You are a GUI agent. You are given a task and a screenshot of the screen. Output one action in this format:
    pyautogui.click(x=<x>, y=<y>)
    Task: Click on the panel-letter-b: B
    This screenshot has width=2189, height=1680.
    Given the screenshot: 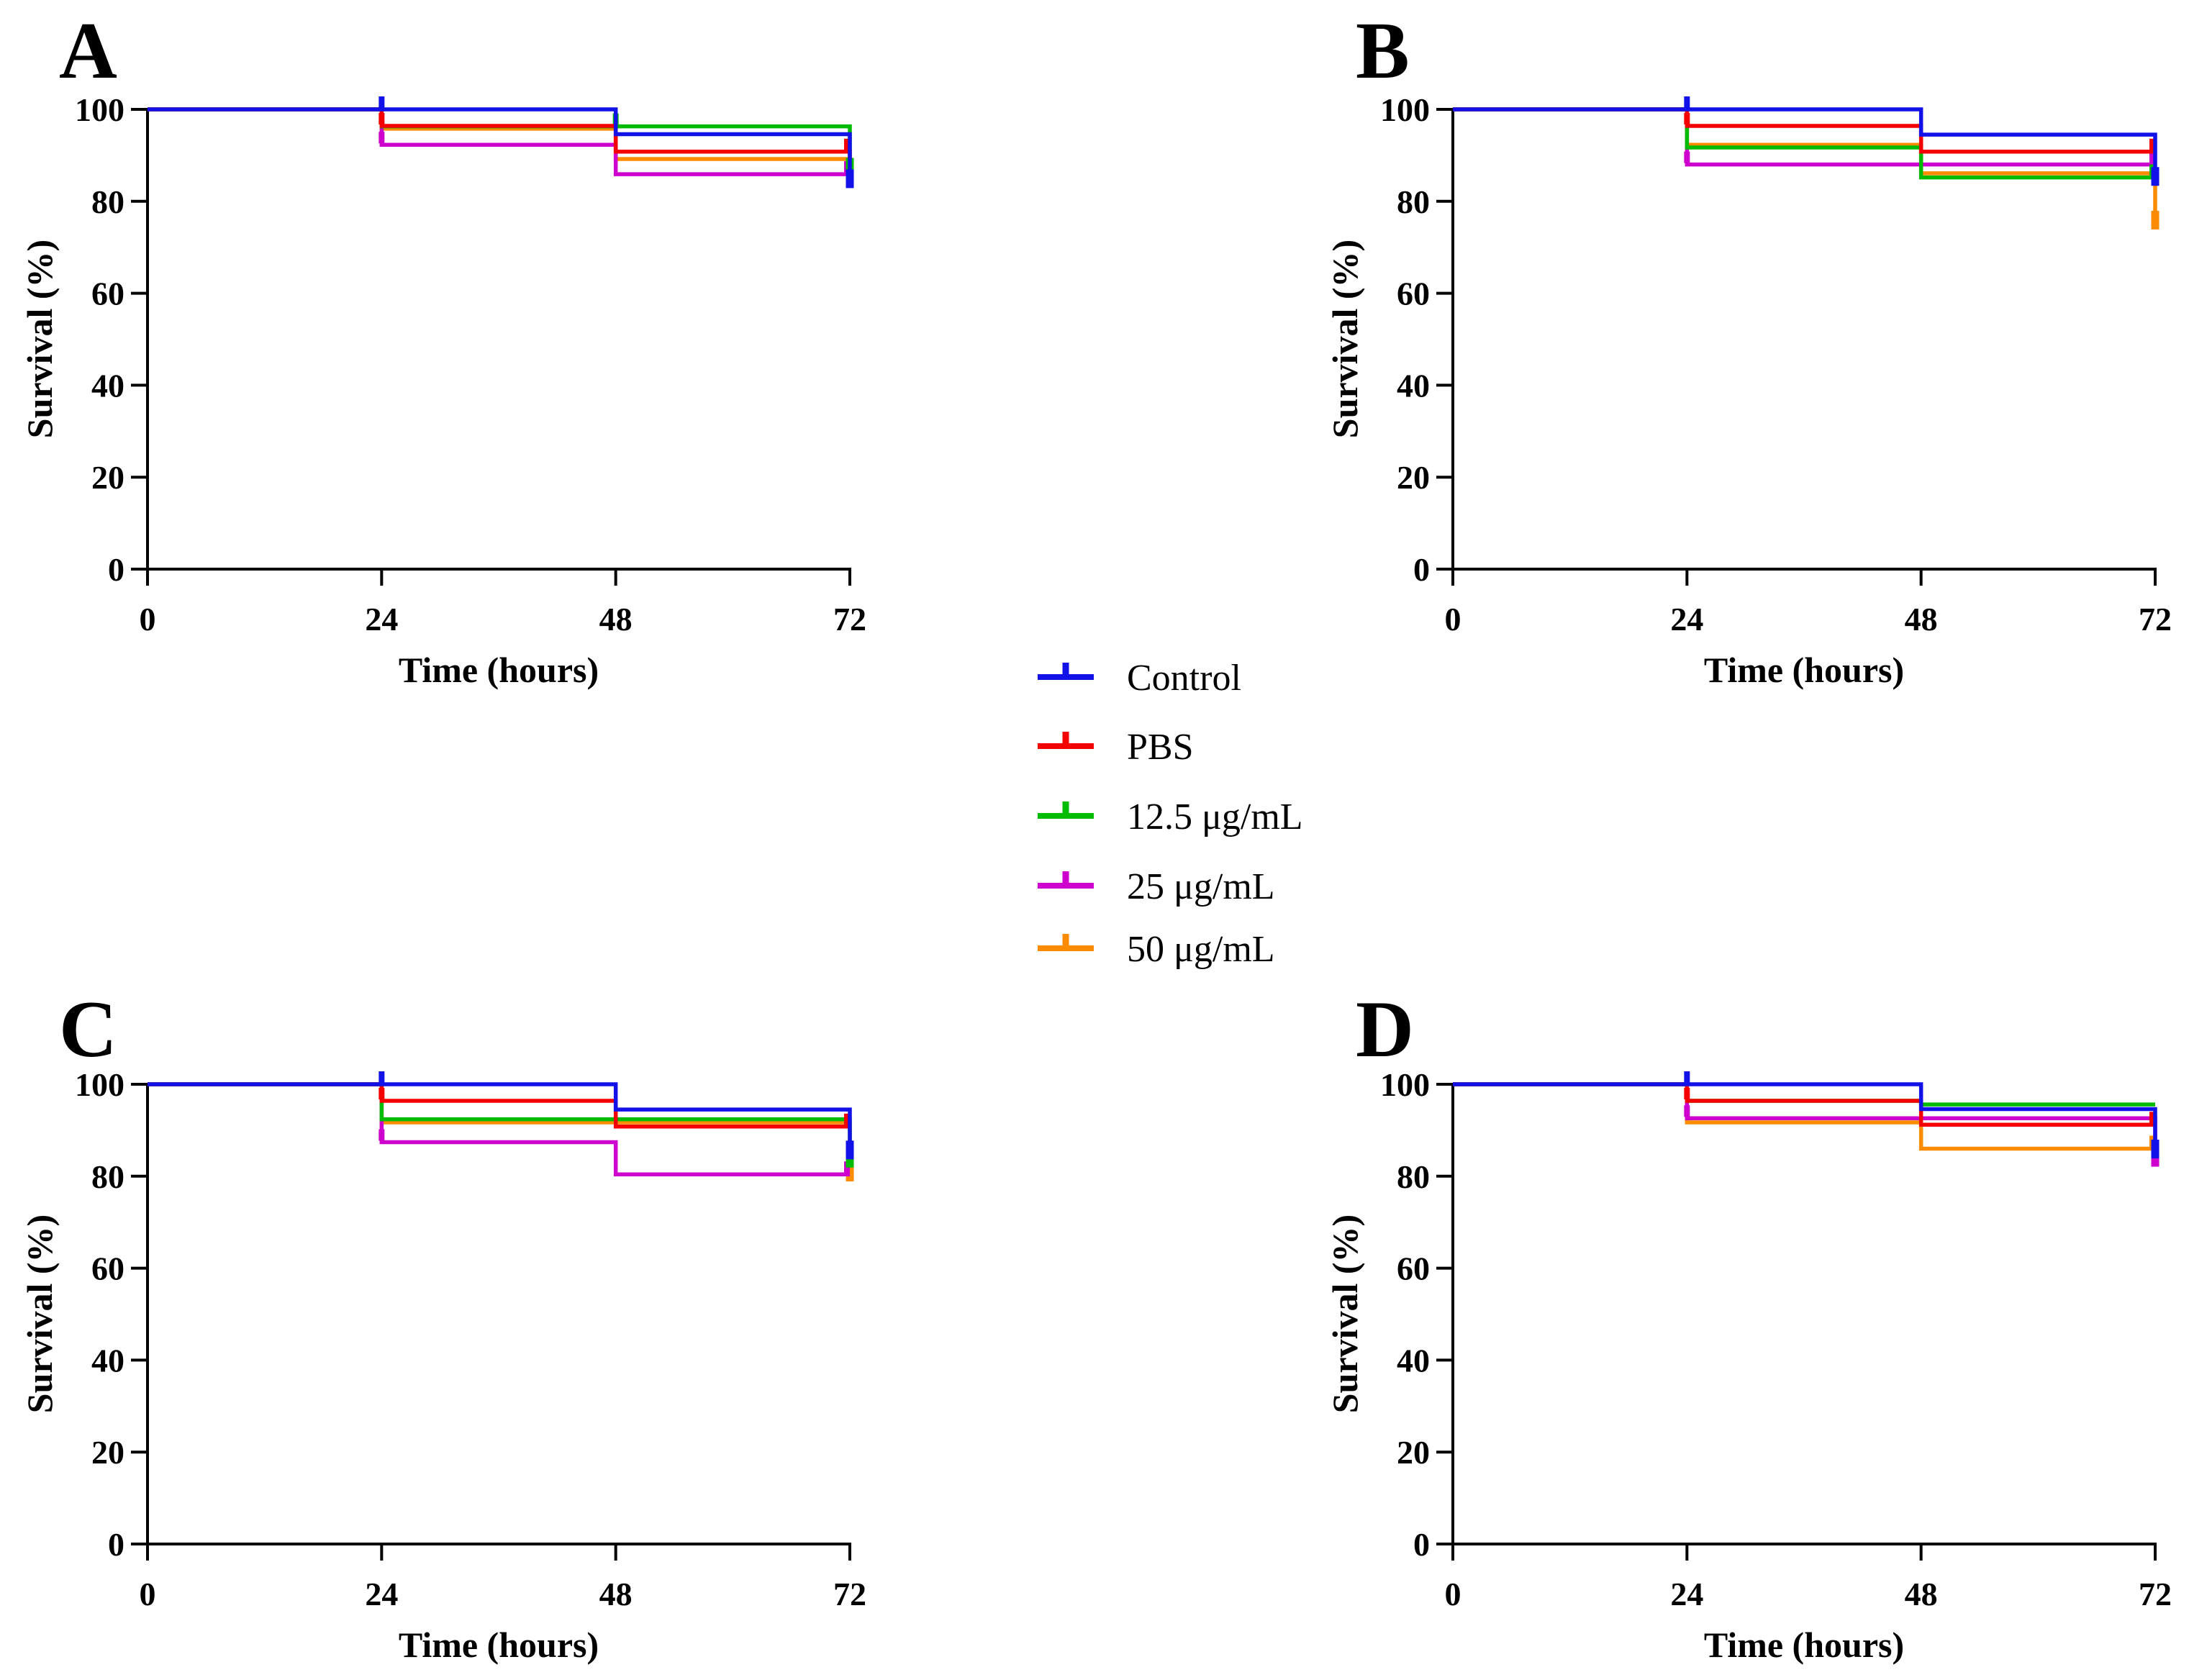 What is the action you would take?
    pyautogui.click(x=1383, y=51)
    